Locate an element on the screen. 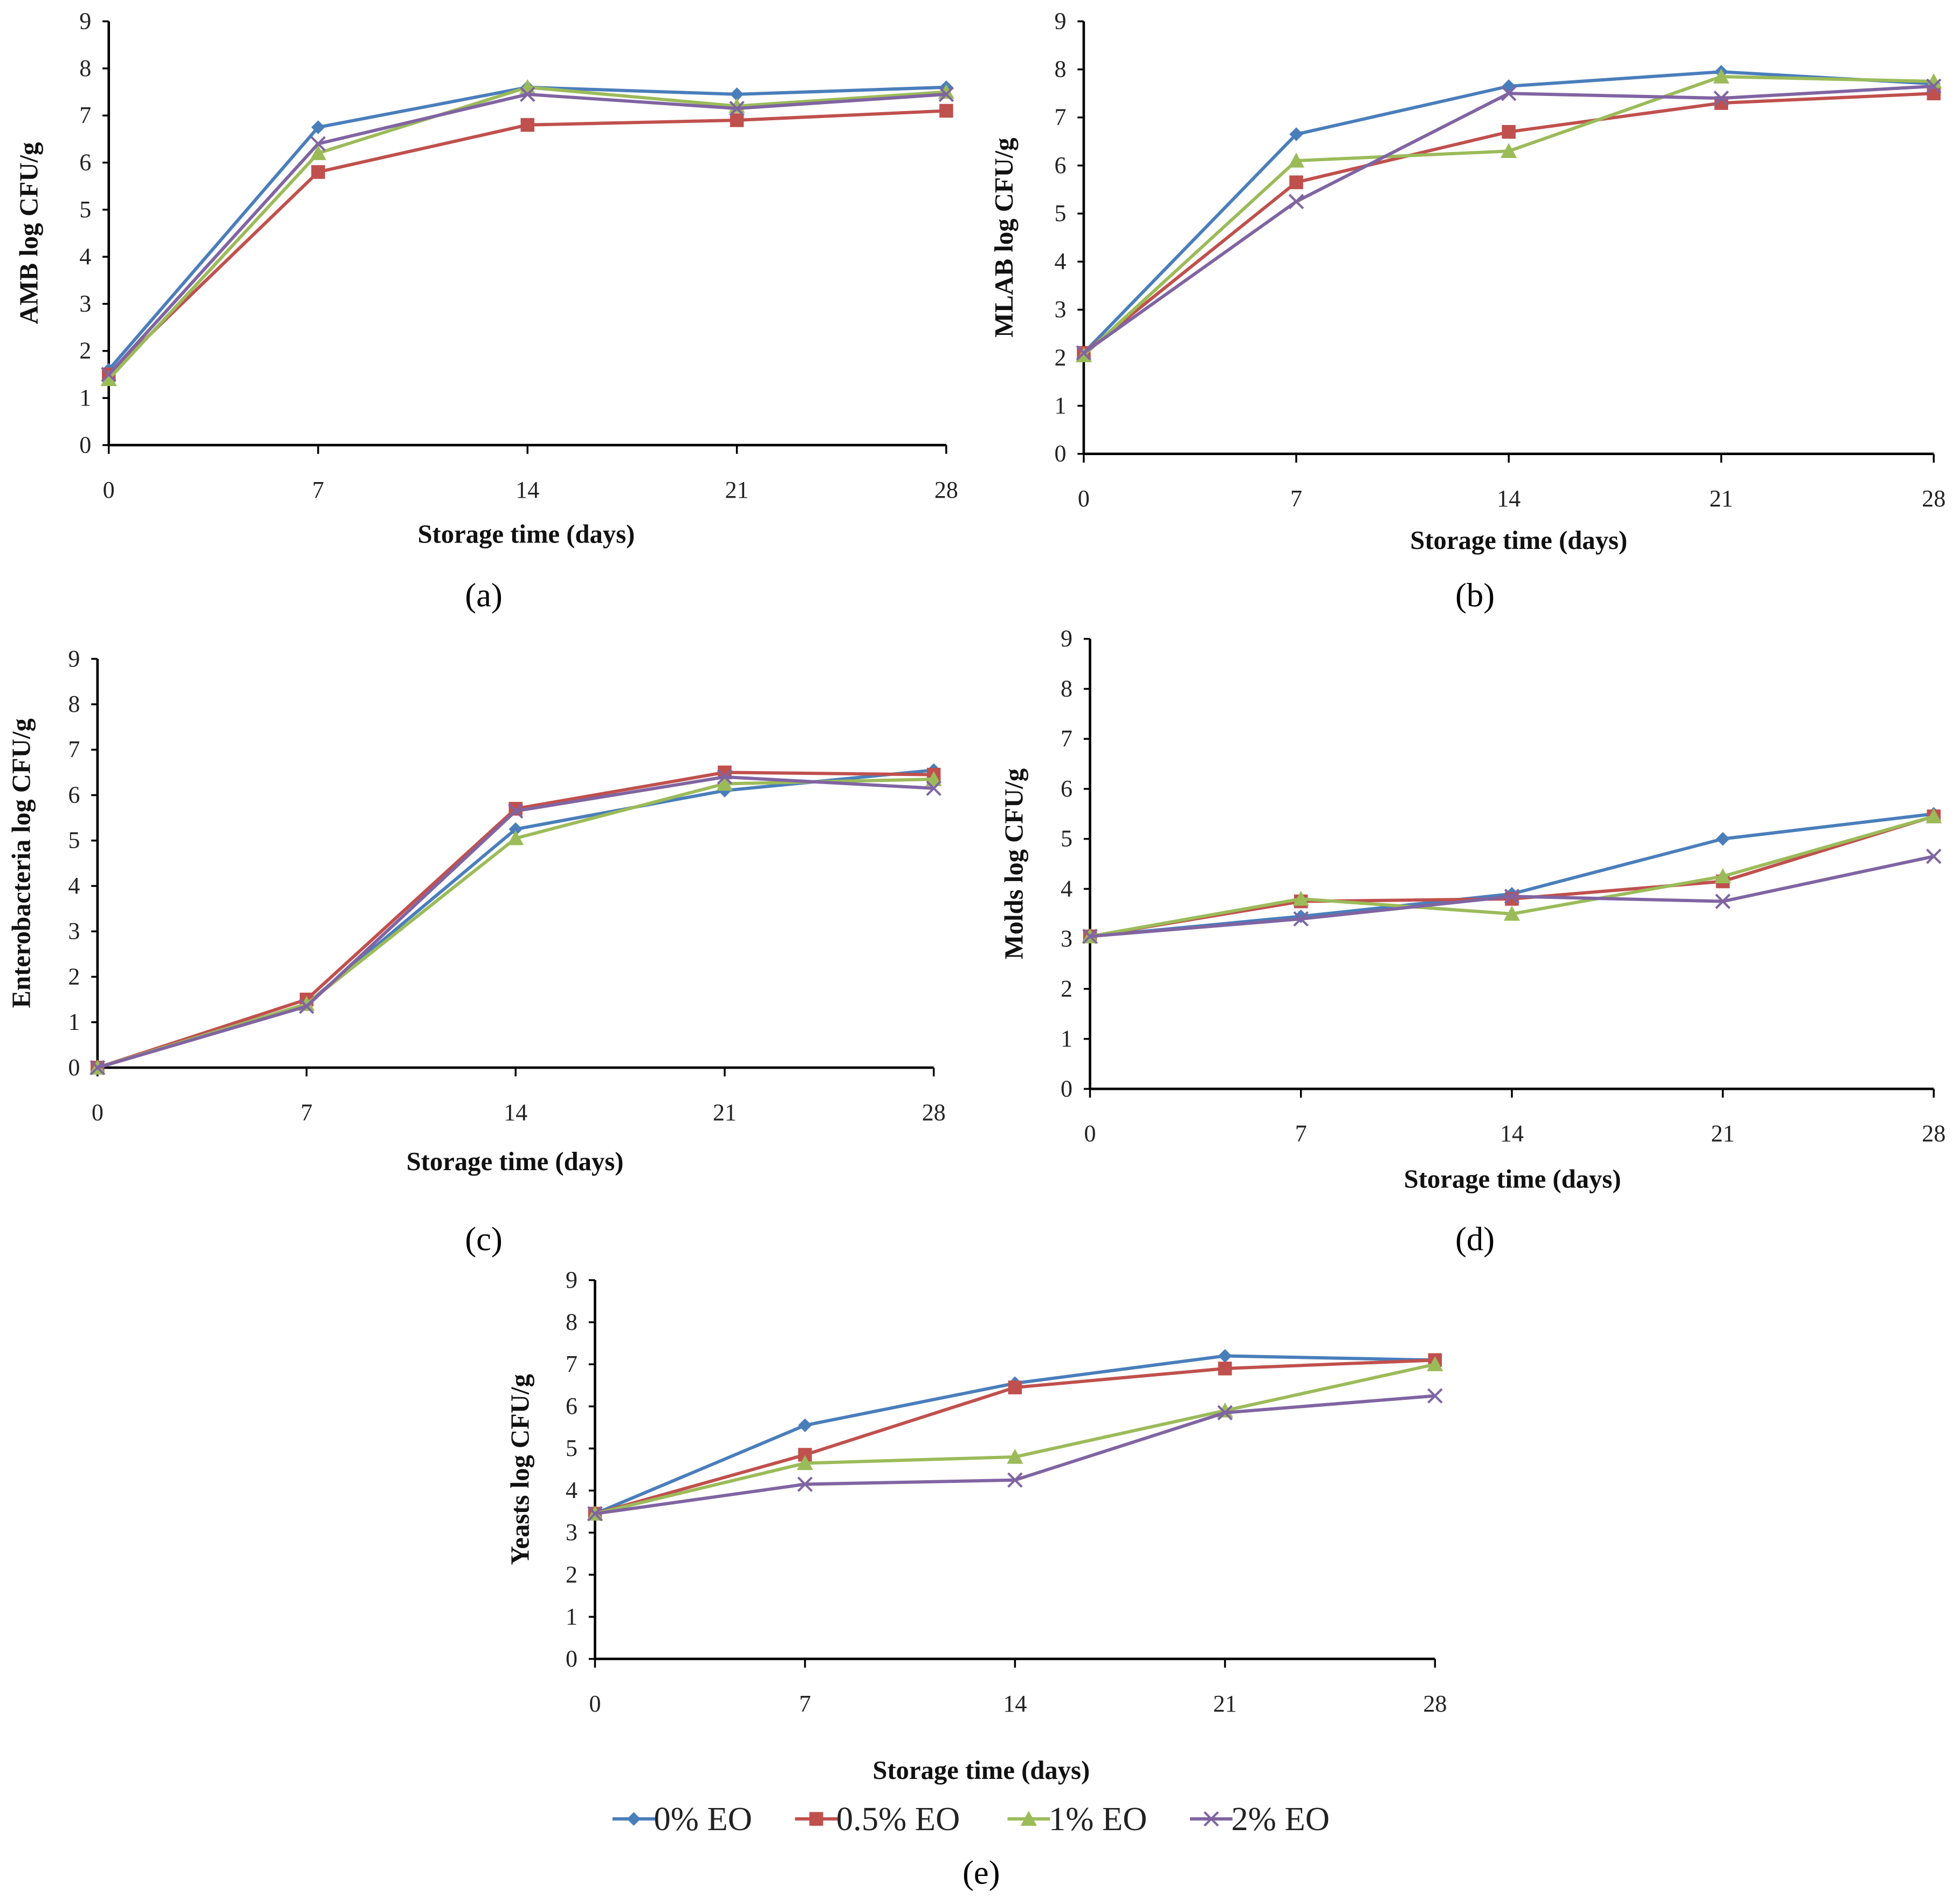 Image resolution: width=1960 pixels, height=1904 pixels. panel-label: (d) is located at coordinates (1475, 1238).